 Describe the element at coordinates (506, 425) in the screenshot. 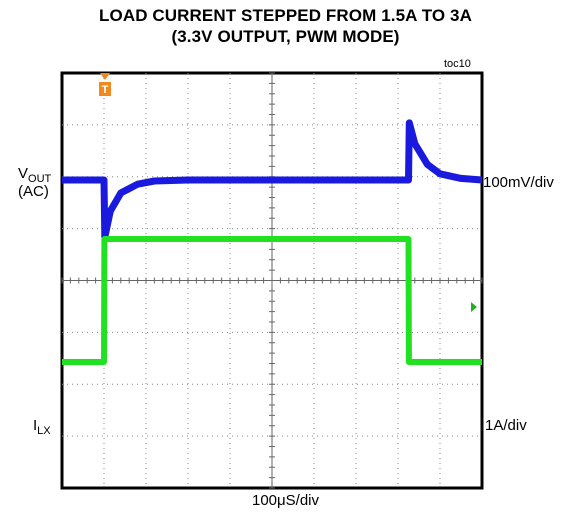

I see `ilx-scale-label: 1A/div` at that location.